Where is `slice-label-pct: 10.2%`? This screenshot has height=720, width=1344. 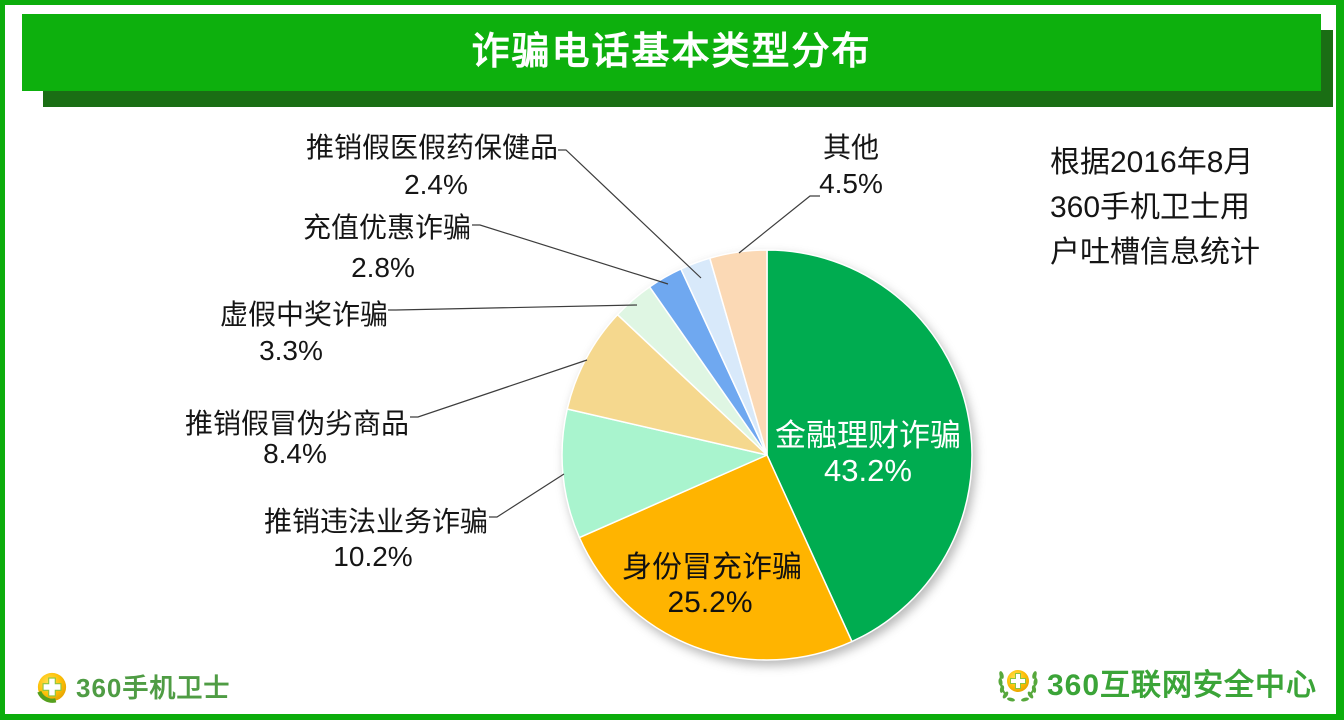
slice-label-pct: 10.2% is located at coordinates (373, 556).